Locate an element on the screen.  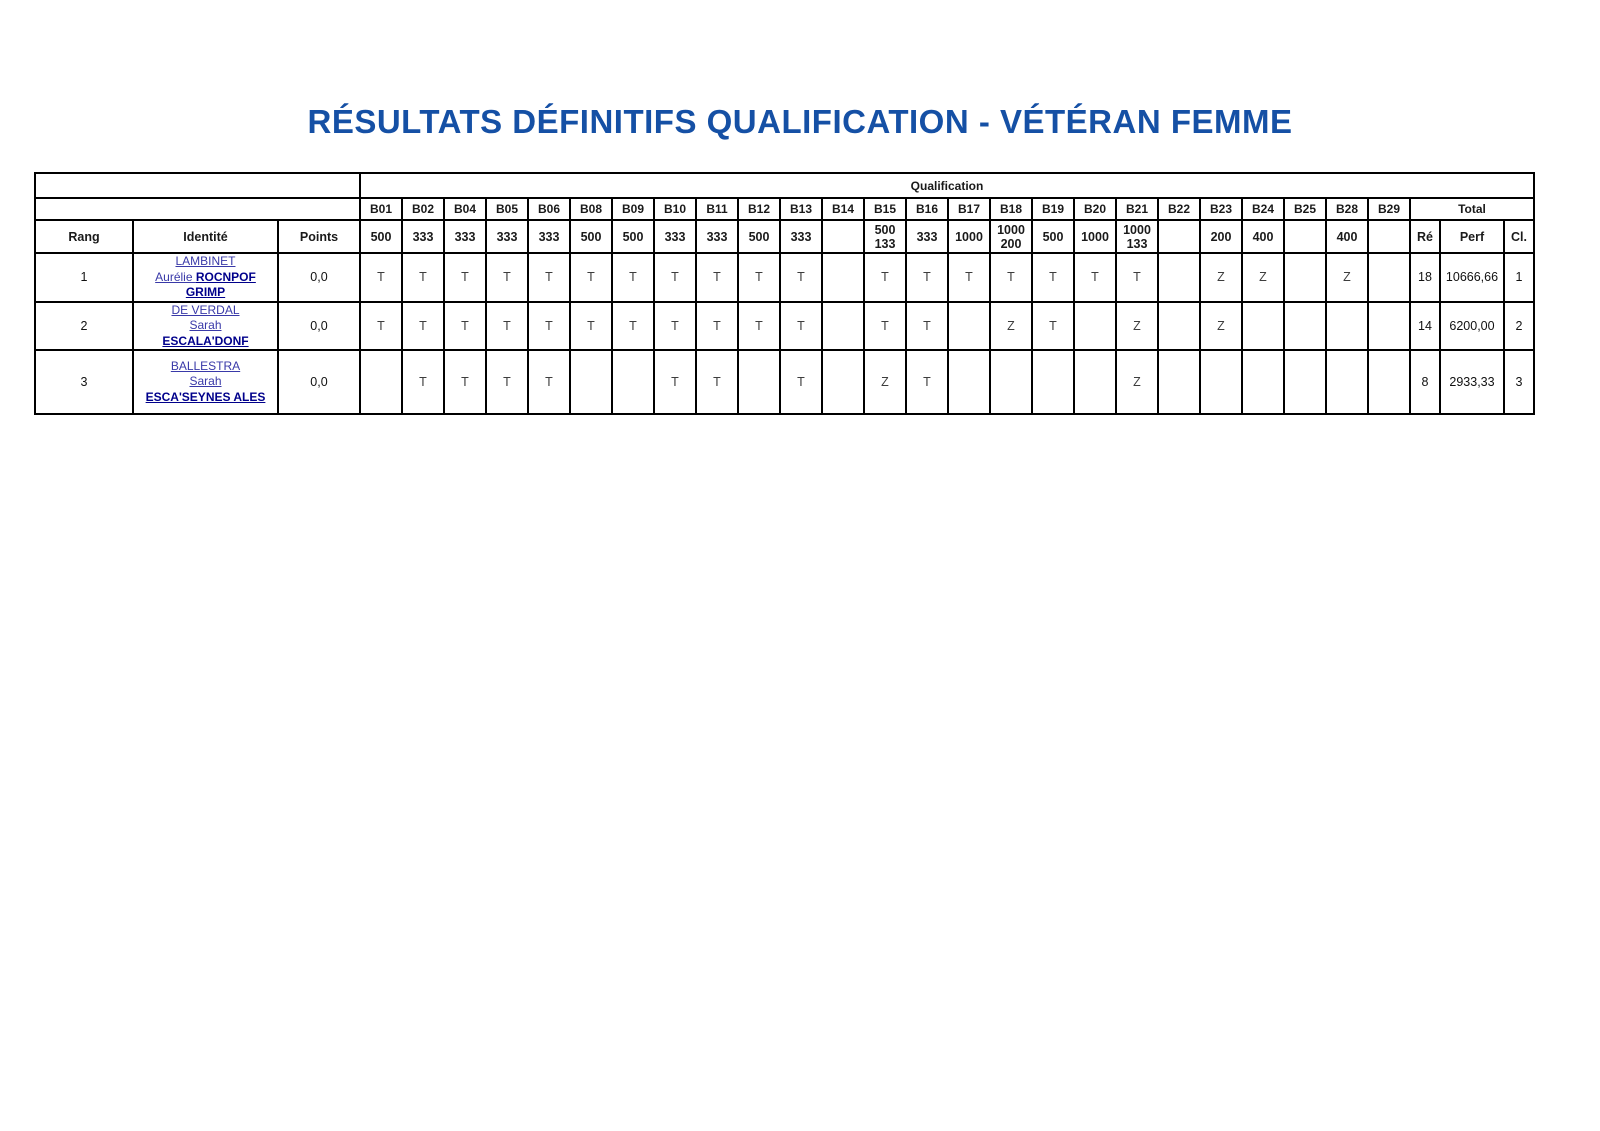
bloc-points-B18: 1000 200 is located at coordinates (1011, 236).